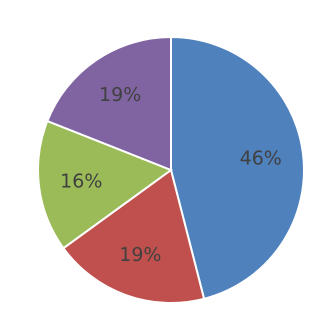 This screenshot has height=320, width=320. I want to click on data-label: 16%, so click(81, 181).